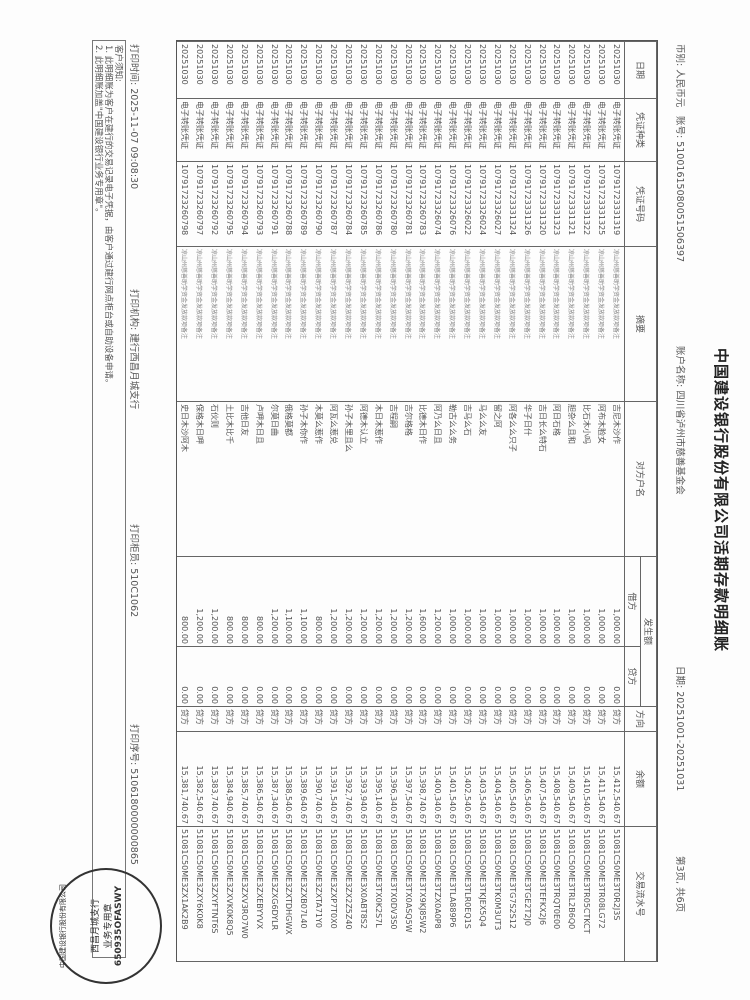 This screenshot has height=1000, width=750. I want to click on header-summary: 摘要, so click(640, 324).